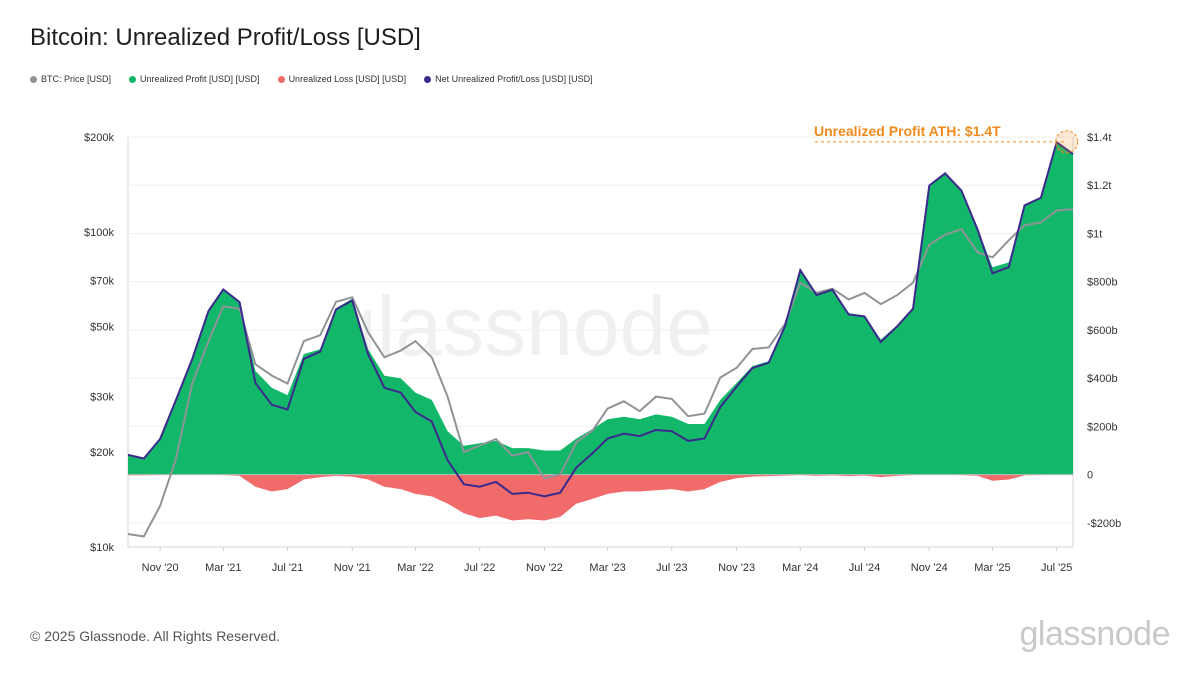  I want to click on legend-item: BTC: Price [USD], so click(70, 79).